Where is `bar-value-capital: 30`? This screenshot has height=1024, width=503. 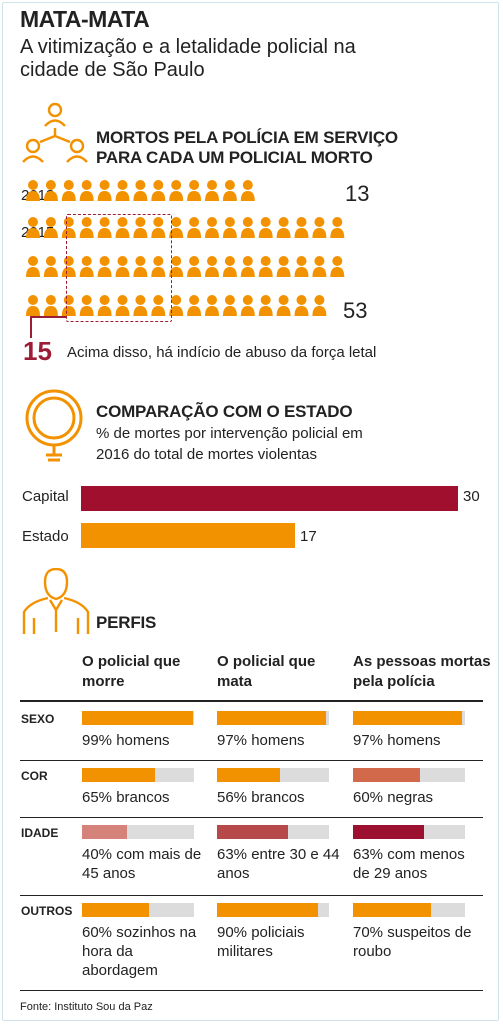 bar-value-capital: 30 is located at coordinates (471, 496).